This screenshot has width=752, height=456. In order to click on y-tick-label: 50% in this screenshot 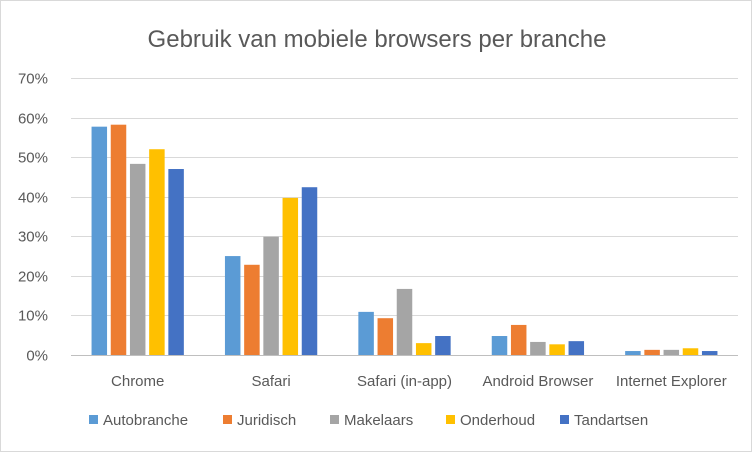, I will do `click(33, 158)`.